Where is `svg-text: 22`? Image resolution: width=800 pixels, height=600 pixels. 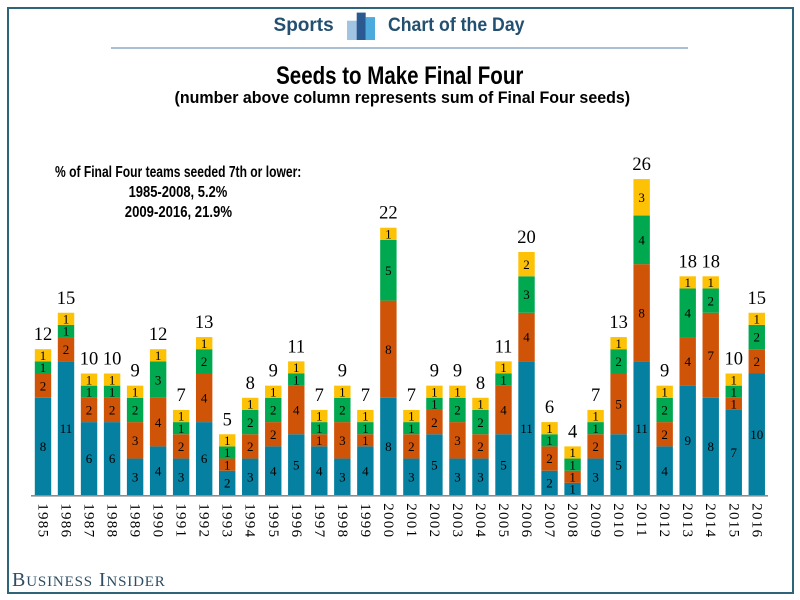 svg-text: 22 is located at coordinates (388, 214).